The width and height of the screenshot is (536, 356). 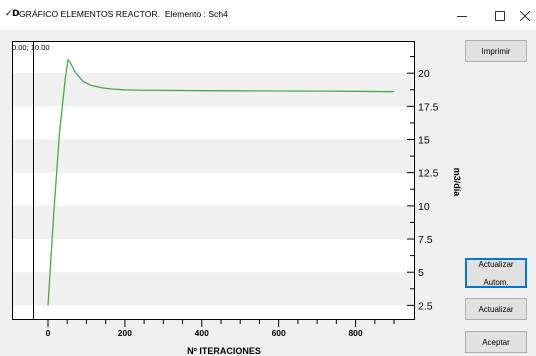 I want to click on accept-button: Aceptar, so click(x=496, y=342).